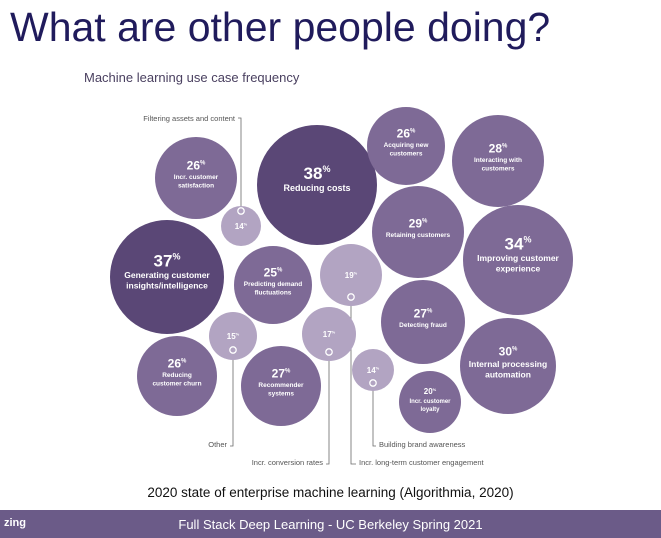 Image resolution: width=661 pixels, height=538 pixels. I want to click on bubble-label: Generating customer, so click(167, 275).